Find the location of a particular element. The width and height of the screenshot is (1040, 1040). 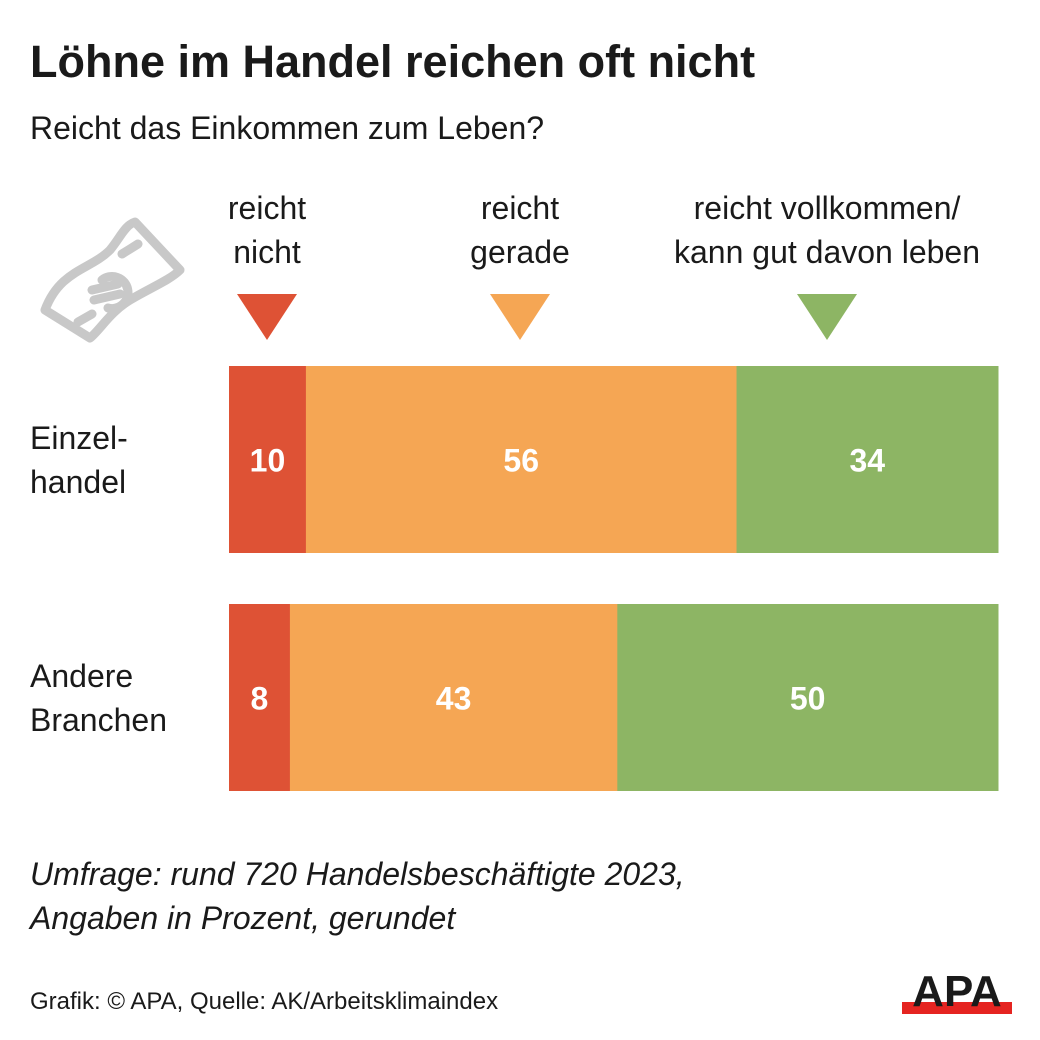

svg-text: APA is located at coordinates (957, 992).